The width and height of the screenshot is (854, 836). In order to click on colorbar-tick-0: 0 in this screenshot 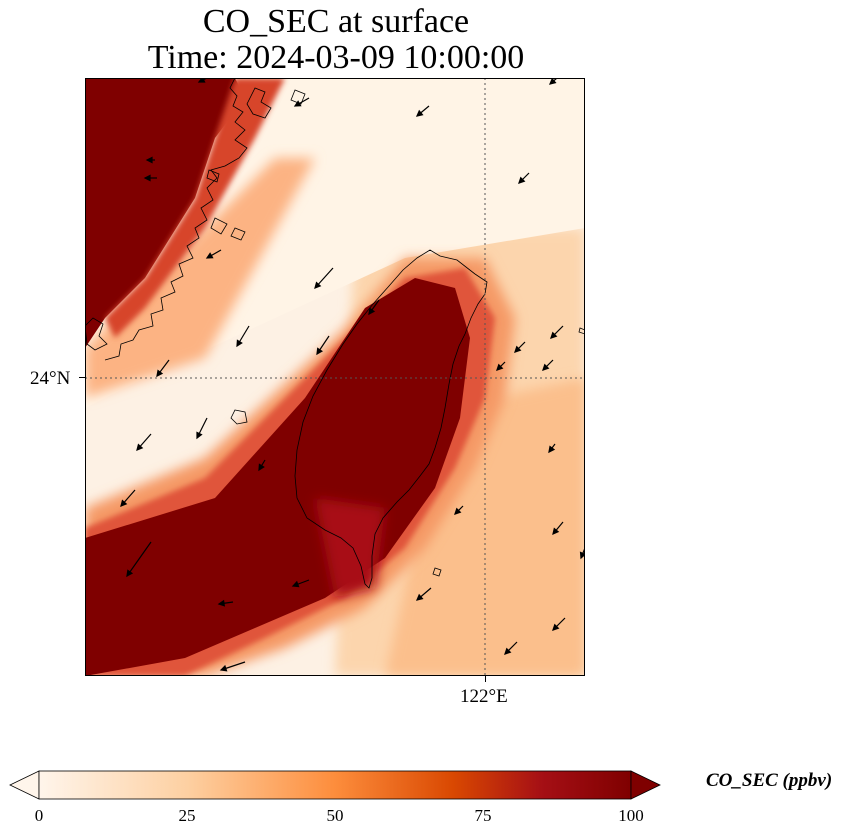, I will do `click(39, 815)`.